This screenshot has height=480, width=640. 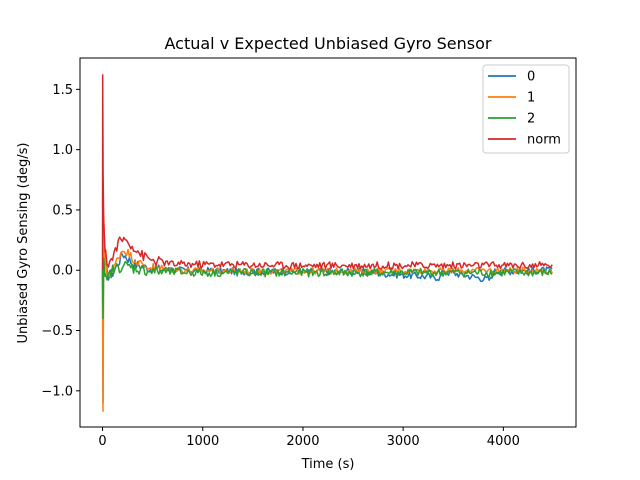 What do you see at coordinates (62, 271) in the screenshot?
I see `y-tick-label: 0.0` at bounding box center [62, 271].